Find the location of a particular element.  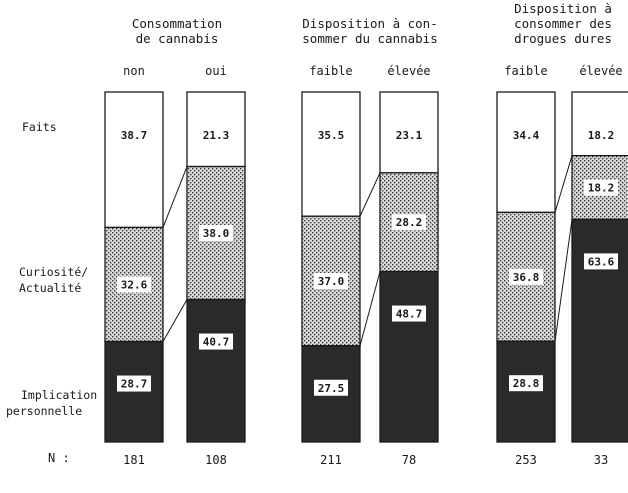

group-title-2-line-0: Disposition à is located at coordinates (563, 8).